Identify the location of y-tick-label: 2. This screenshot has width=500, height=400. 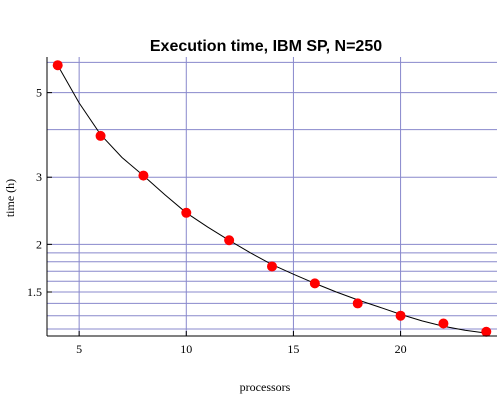
(39, 244).